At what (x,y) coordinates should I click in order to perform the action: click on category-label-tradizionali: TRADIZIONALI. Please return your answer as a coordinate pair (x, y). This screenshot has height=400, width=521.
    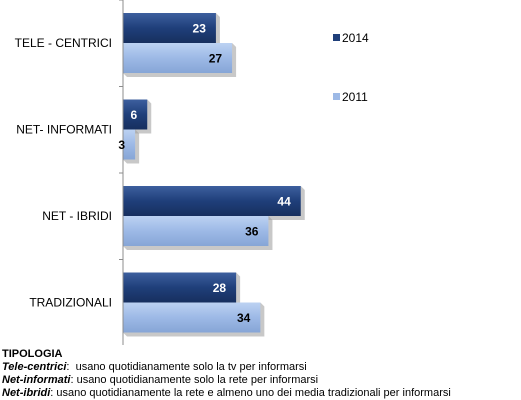
    Looking at the image, I should click on (70, 303).